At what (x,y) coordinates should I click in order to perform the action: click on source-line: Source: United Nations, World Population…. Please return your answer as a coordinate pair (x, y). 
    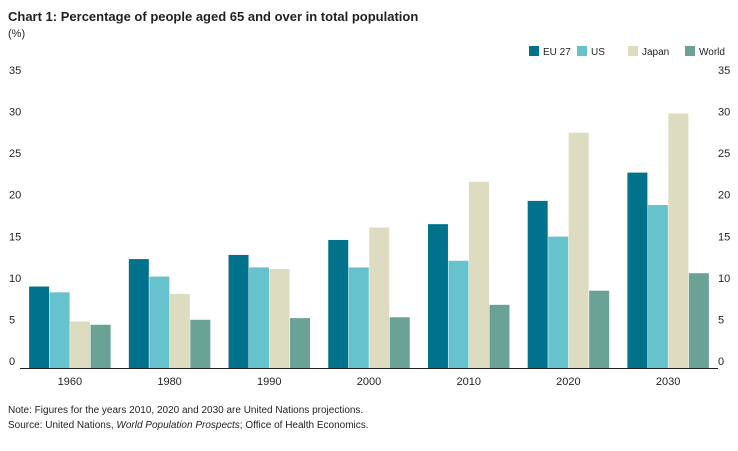
    Looking at the image, I should click on (188, 425).